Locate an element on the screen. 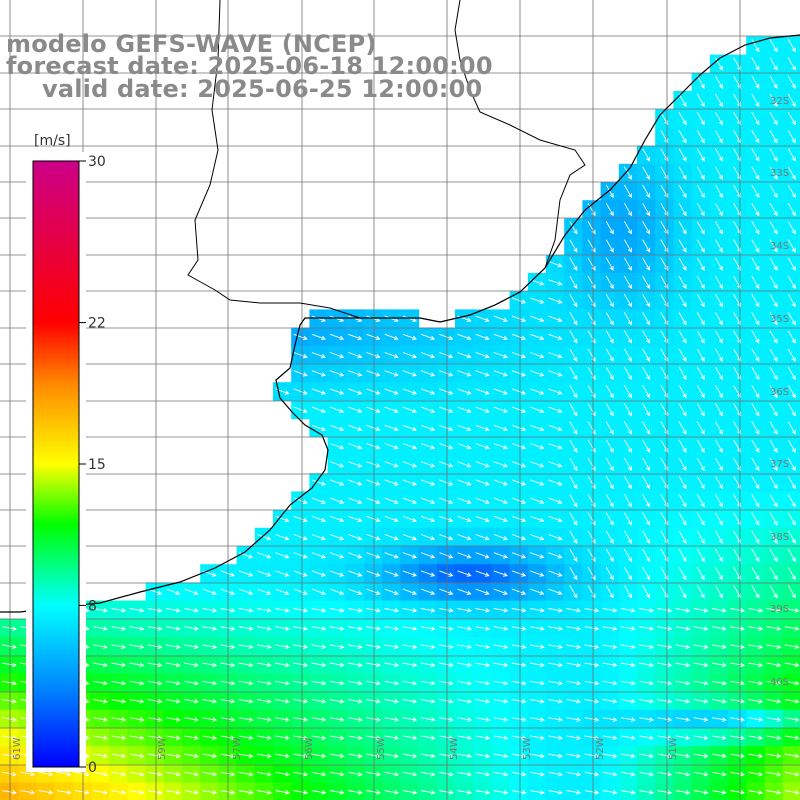 This screenshot has width=800, height=800. lon-label: 55W is located at coordinates (381, 748).